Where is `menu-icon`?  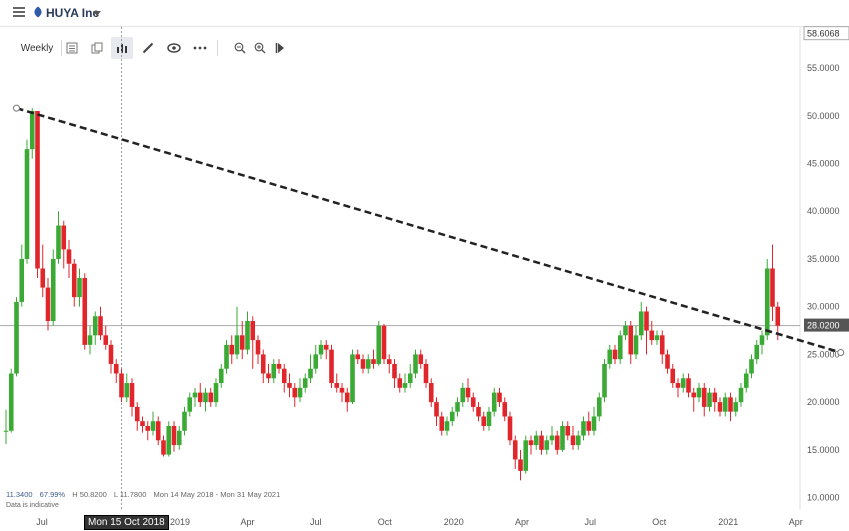 menu-icon is located at coordinates (19, 12).